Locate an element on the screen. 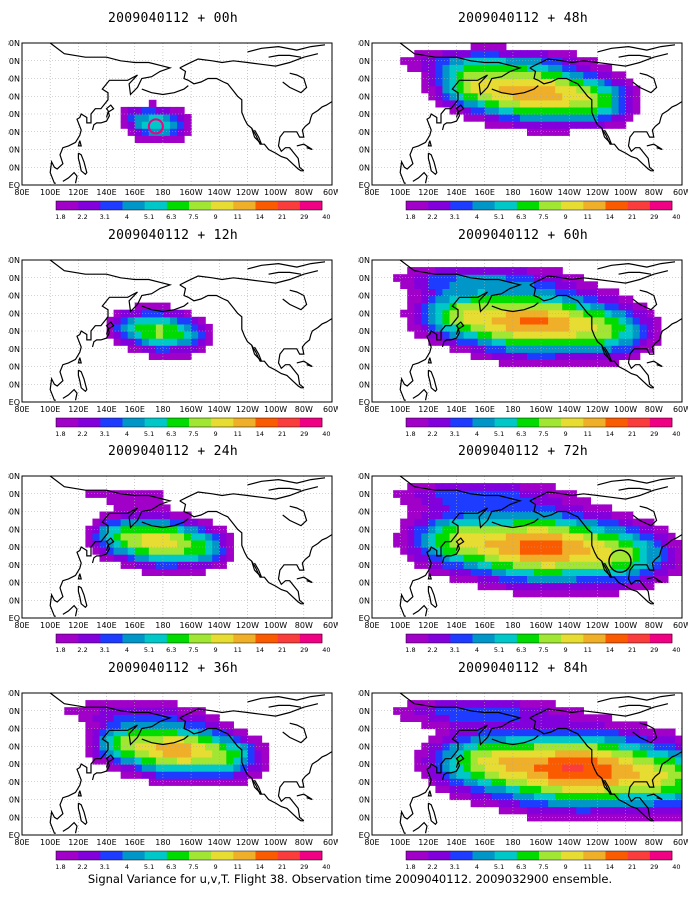  colorbar-label: 29 is located at coordinates (654, 216).